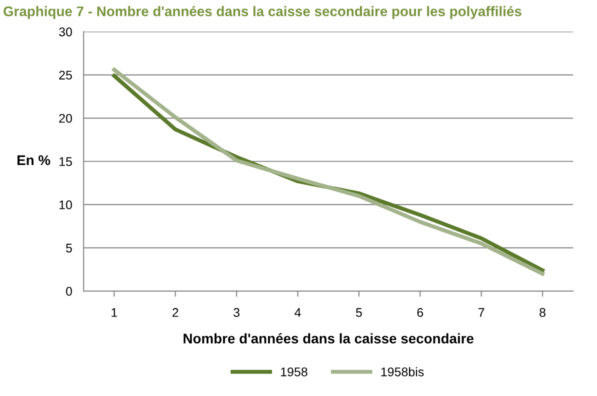 This screenshot has height=396, width=597. What do you see at coordinates (175, 312) in the screenshot?
I see `x-tick-label: 2` at bounding box center [175, 312].